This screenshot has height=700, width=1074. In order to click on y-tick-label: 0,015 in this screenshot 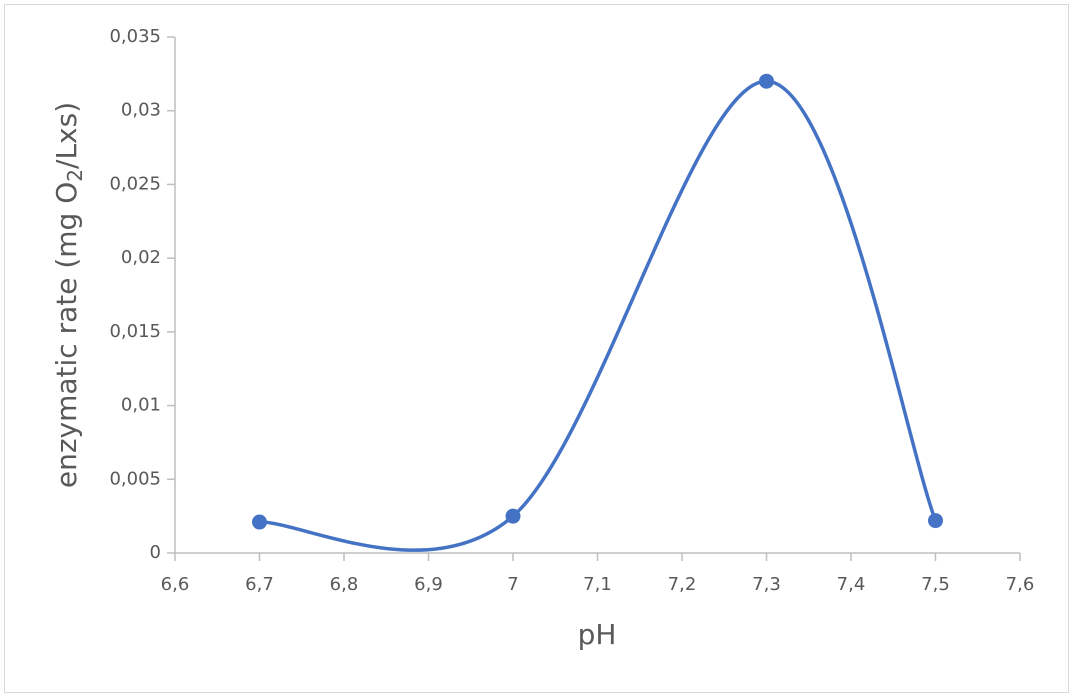, I will do `click(135, 331)`.